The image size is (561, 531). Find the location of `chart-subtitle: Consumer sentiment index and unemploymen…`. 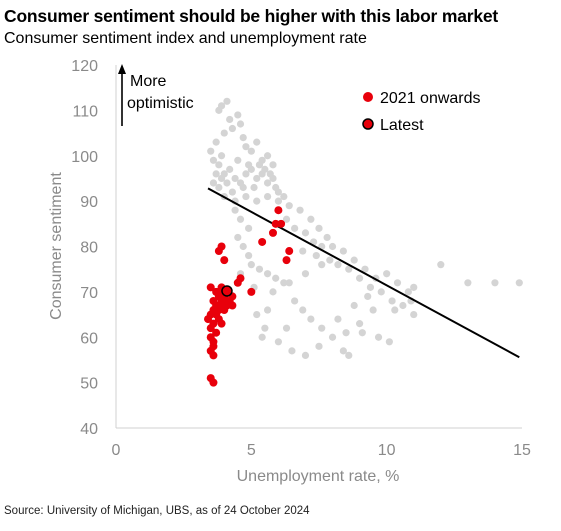

chart-subtitle: Consumer sentiment index and unemploymen… is located at coordinates (185, 38).